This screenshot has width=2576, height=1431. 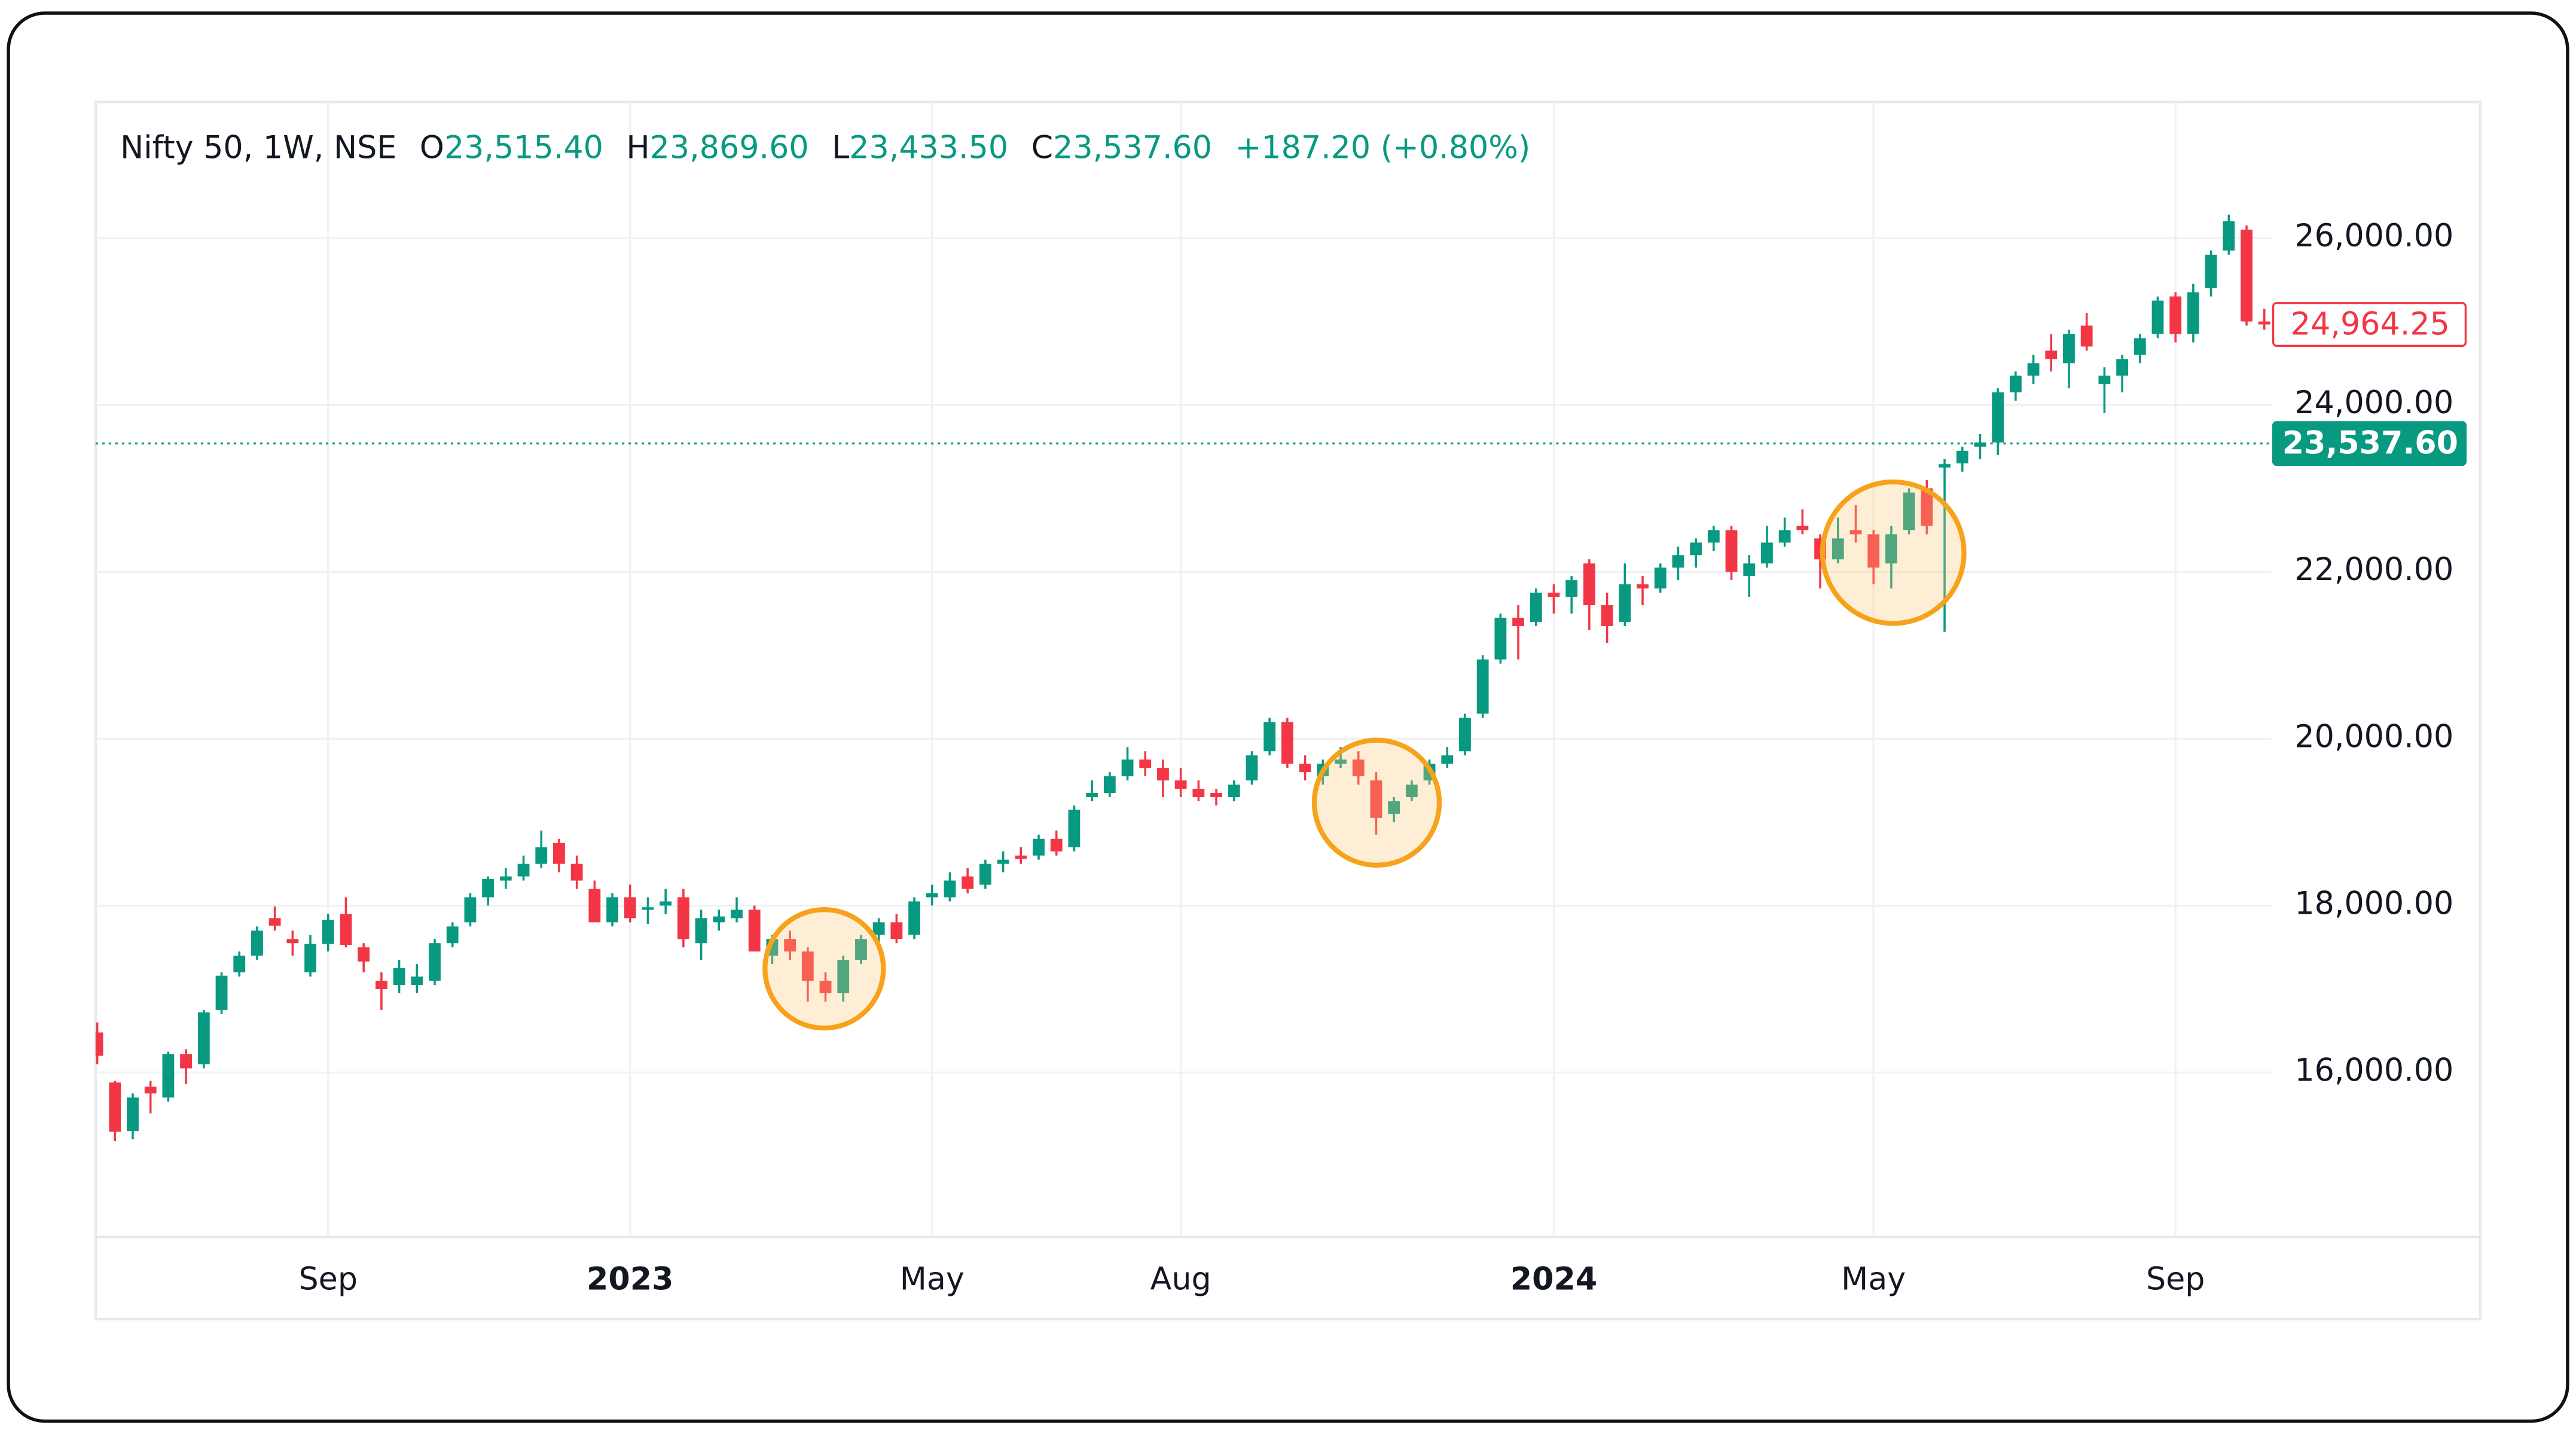 I want to click on legend-value: 23,869.60, so click(x=729, y=147).